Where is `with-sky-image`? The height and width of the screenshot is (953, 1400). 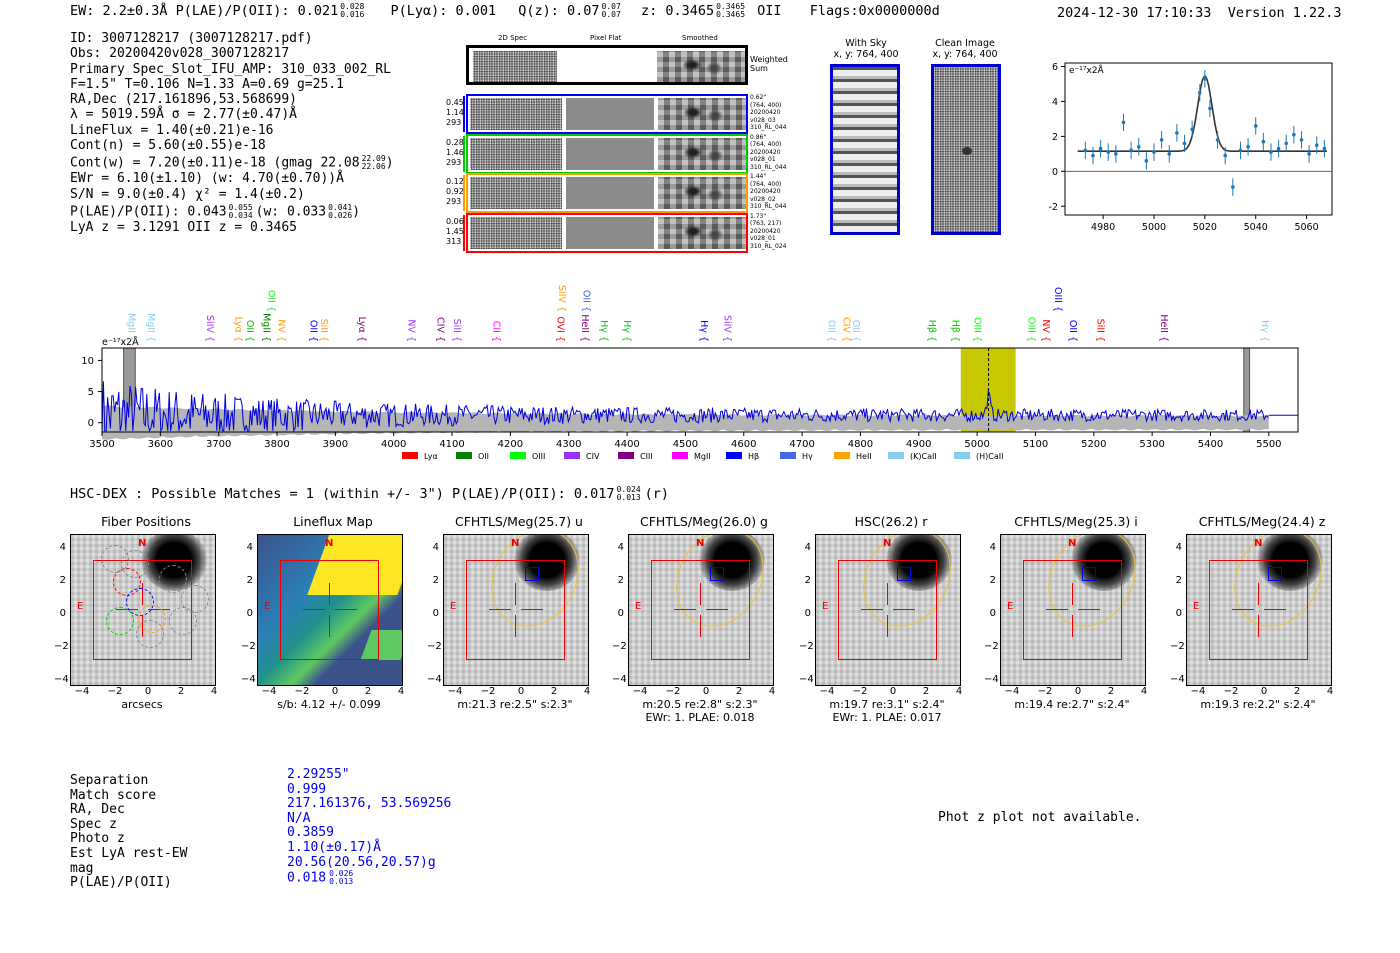 with-sky-image is located at coordinates (865, 149).